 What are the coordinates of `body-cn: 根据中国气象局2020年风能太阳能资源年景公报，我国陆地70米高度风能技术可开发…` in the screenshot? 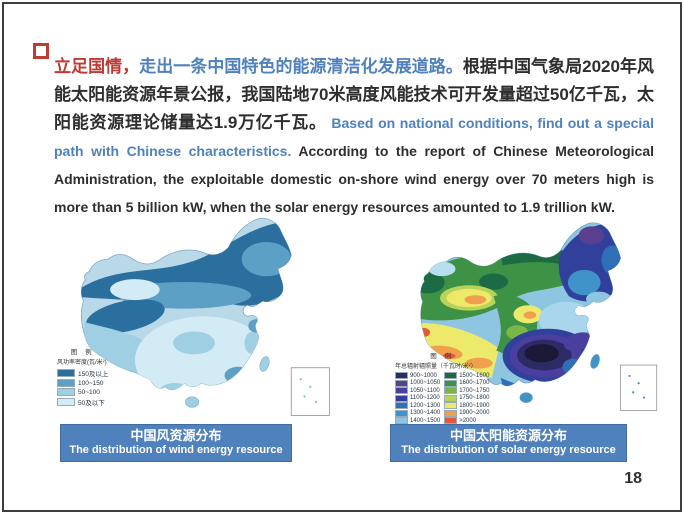 It's located at (354, 94).